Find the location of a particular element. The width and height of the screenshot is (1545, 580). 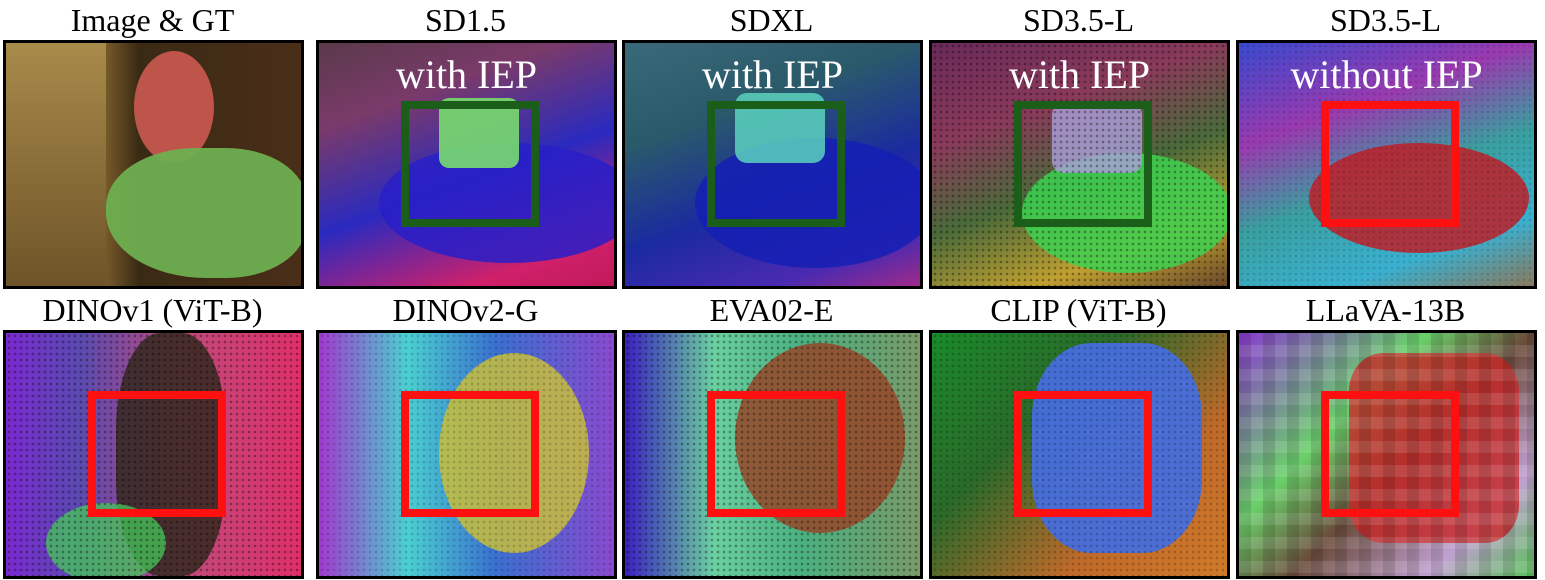

panel-title: EVA02-E is located at coordinates (771, 310).